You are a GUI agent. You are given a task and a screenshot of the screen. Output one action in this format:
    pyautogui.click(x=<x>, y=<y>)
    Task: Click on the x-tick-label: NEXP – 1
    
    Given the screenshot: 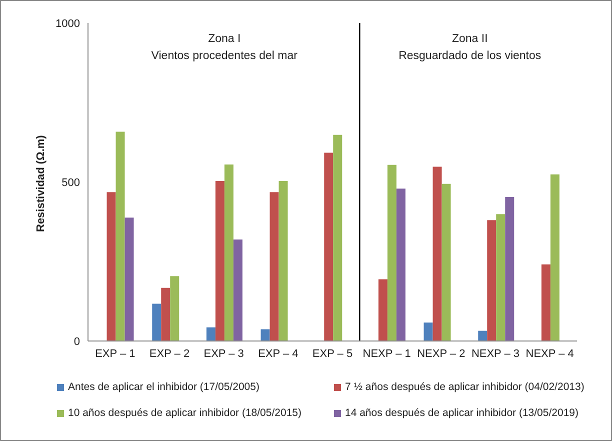 What is the action you would take?
    pyautogui.click(x=386, y=354)
    